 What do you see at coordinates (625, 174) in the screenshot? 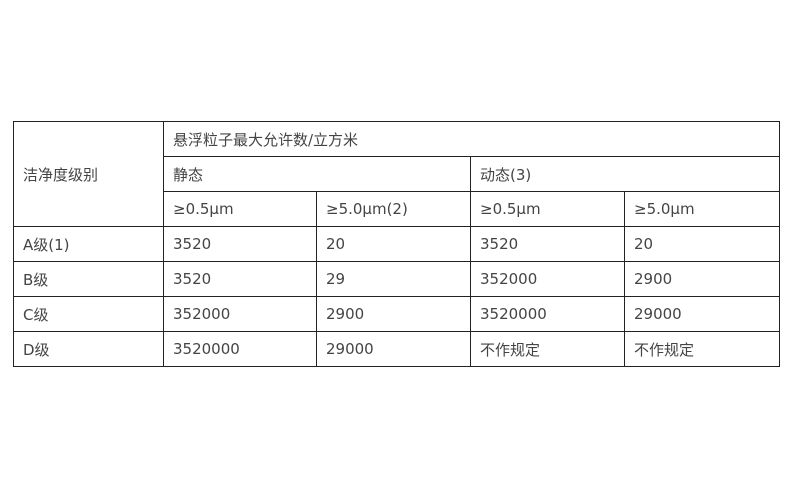
I see `dynamic-header: 动态(3)` at bounding box center [625, 174].